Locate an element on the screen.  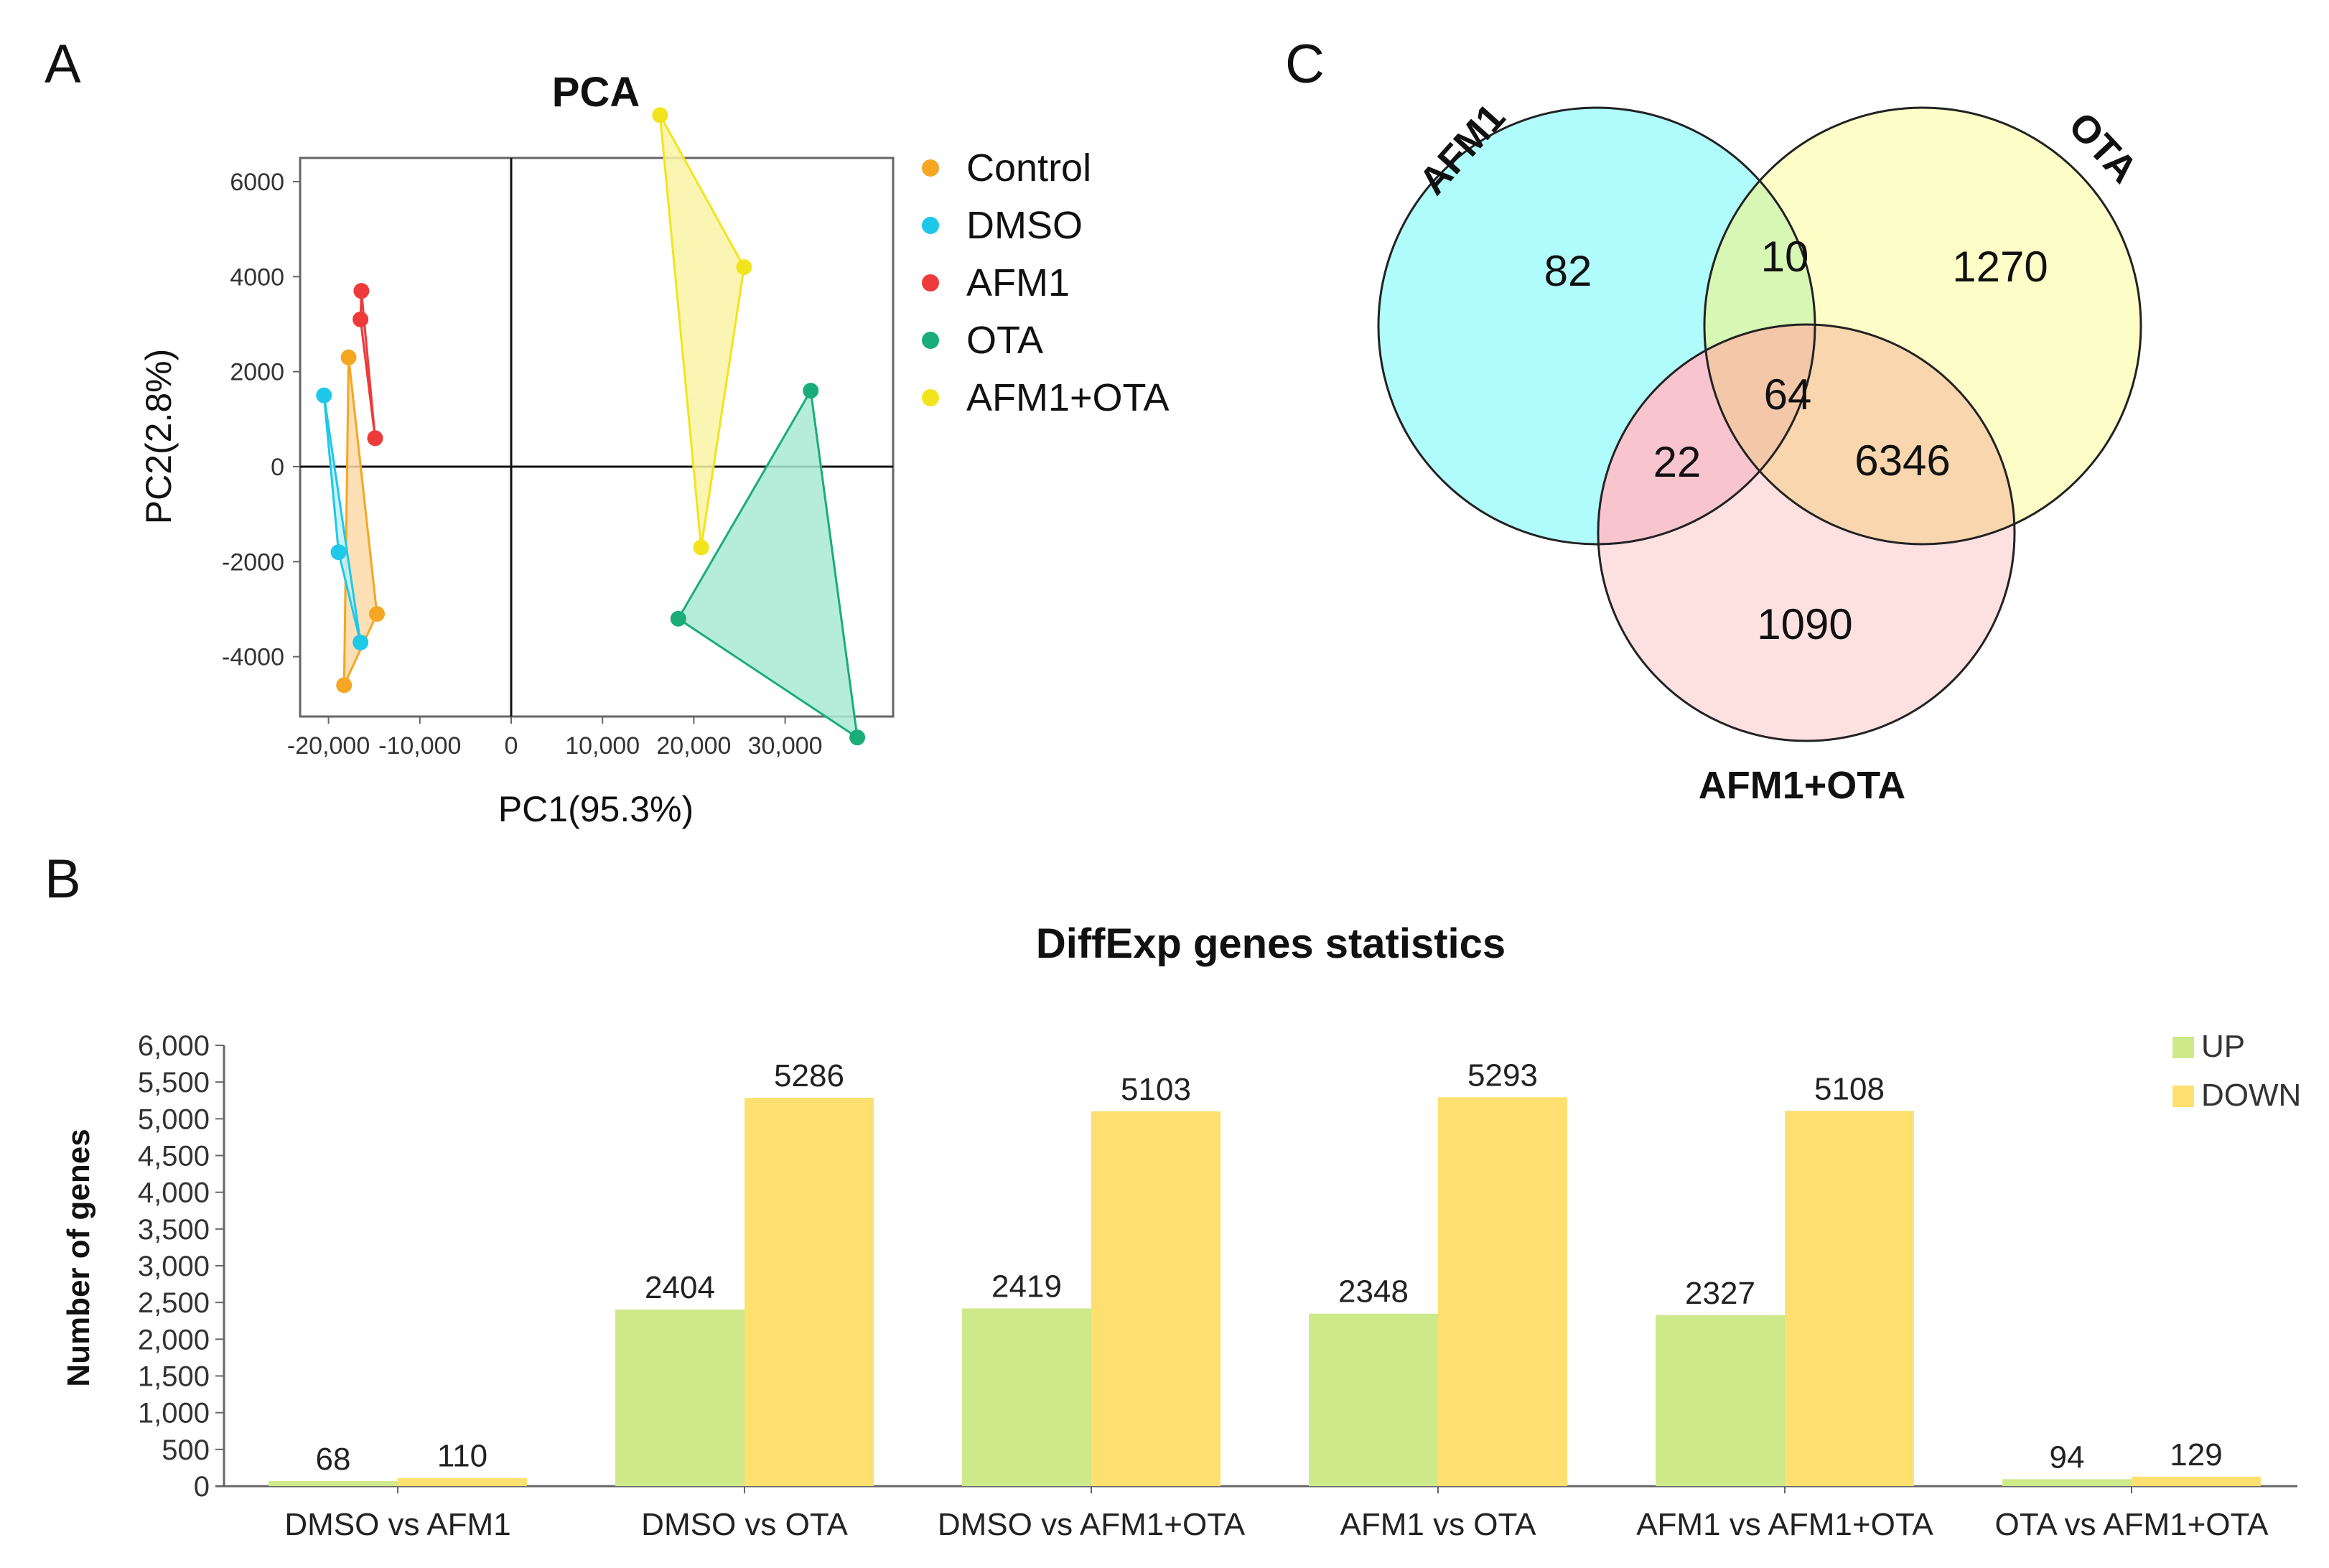
bar-value-label: 110 is located at coordinates (462, 1456).